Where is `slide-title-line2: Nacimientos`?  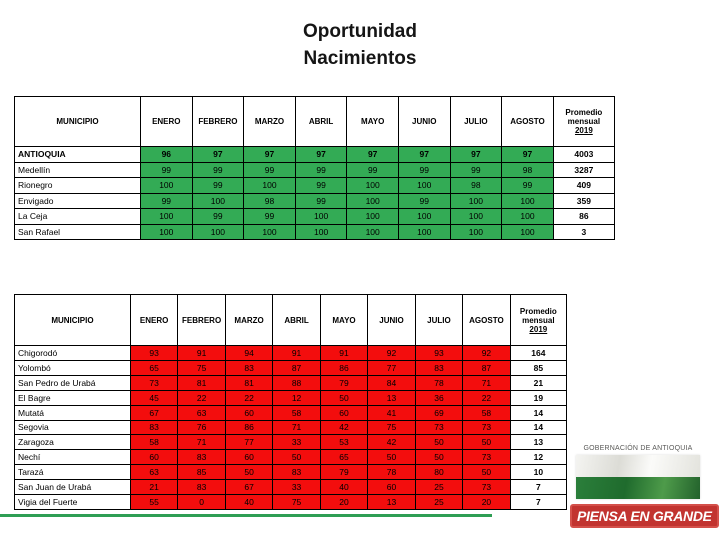
slide-title-line2: Nacimientos is located at coordinates (360, 58).